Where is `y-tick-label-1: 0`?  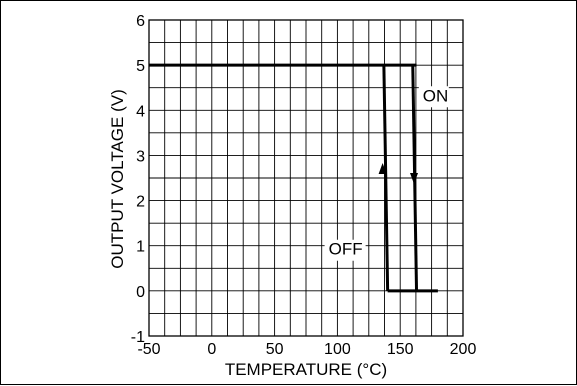 y-tick-label-1: 0 is located at coordinates (140, 292).